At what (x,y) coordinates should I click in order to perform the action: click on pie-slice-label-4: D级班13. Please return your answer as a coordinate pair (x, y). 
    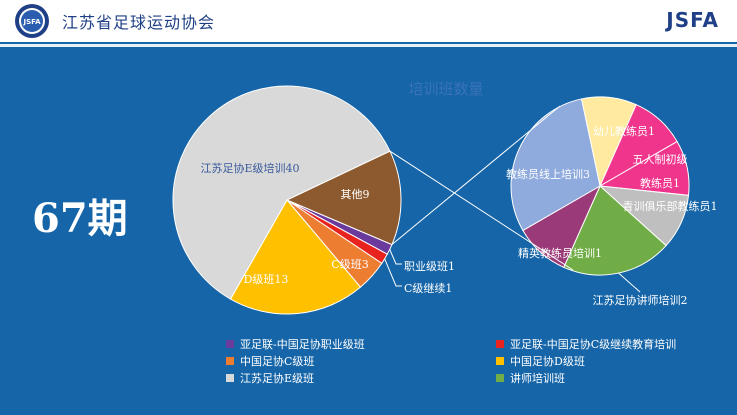
    Looking at the image, I should click on (266, 279).